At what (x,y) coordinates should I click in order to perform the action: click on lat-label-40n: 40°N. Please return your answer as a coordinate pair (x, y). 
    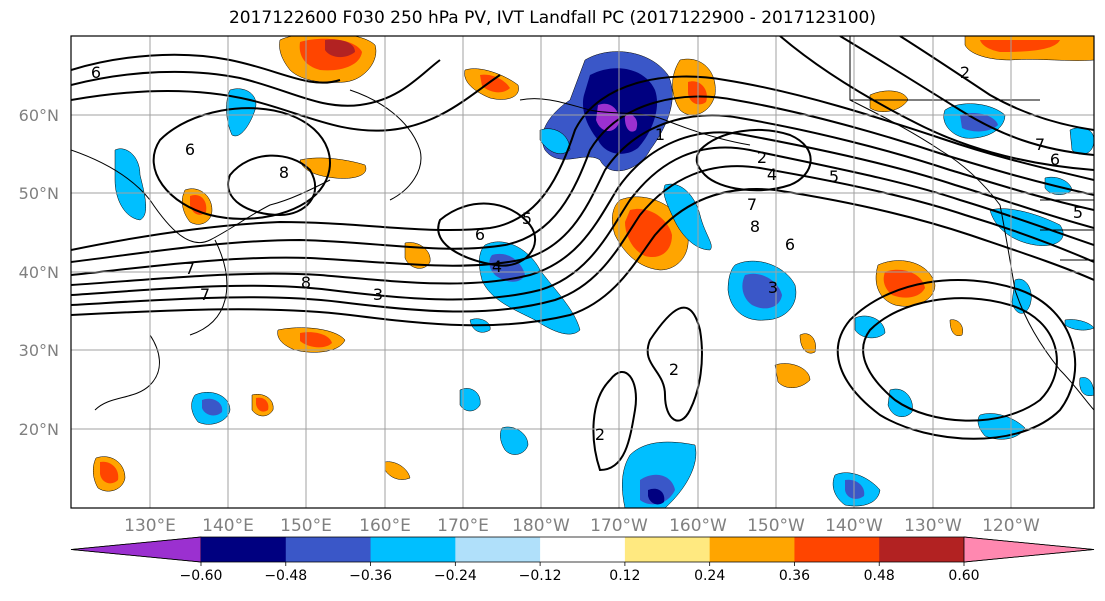
    Looking at the image, I should click on (39, 272).